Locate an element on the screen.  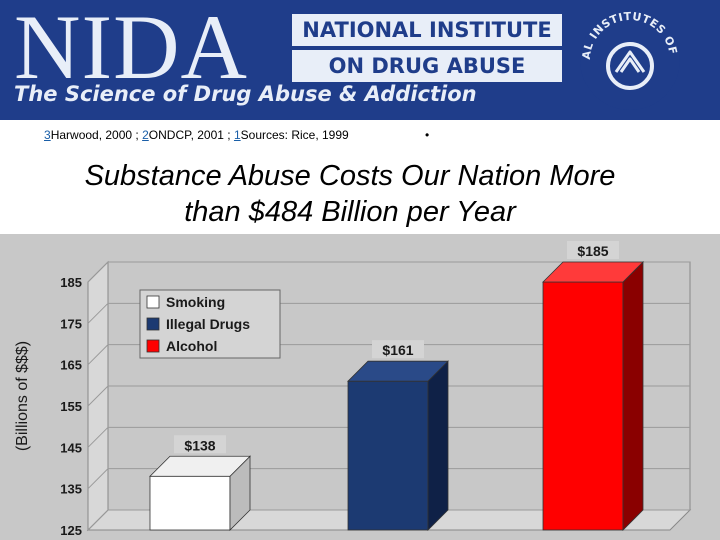
bar-alcohol is located at coordinates (593, 396).